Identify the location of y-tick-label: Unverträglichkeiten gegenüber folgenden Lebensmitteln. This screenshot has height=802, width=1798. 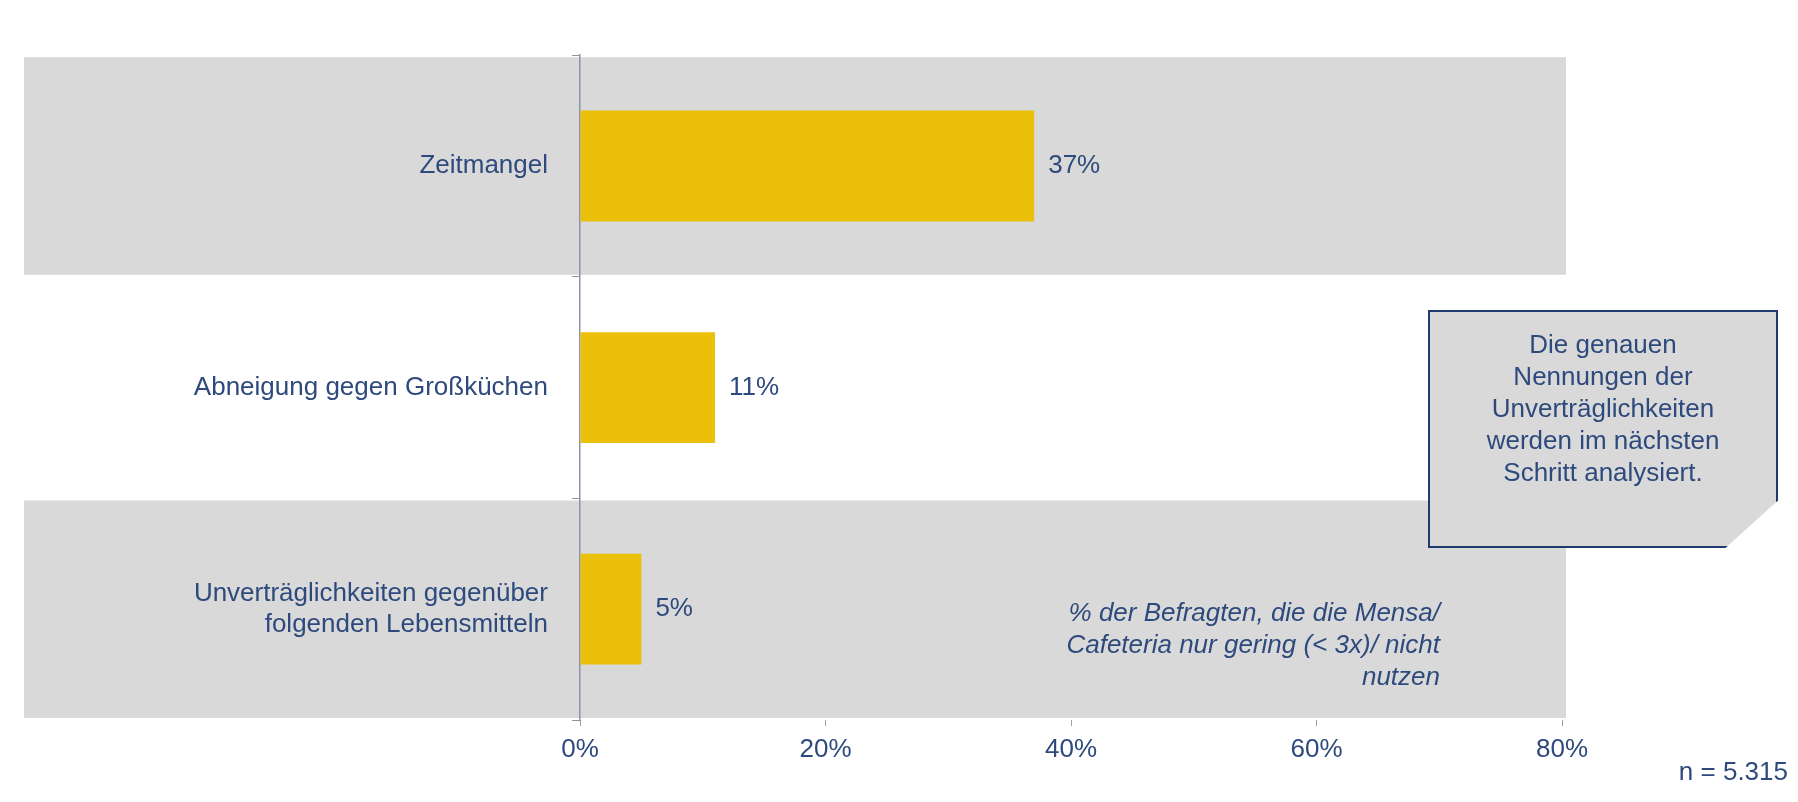
(371, 607).